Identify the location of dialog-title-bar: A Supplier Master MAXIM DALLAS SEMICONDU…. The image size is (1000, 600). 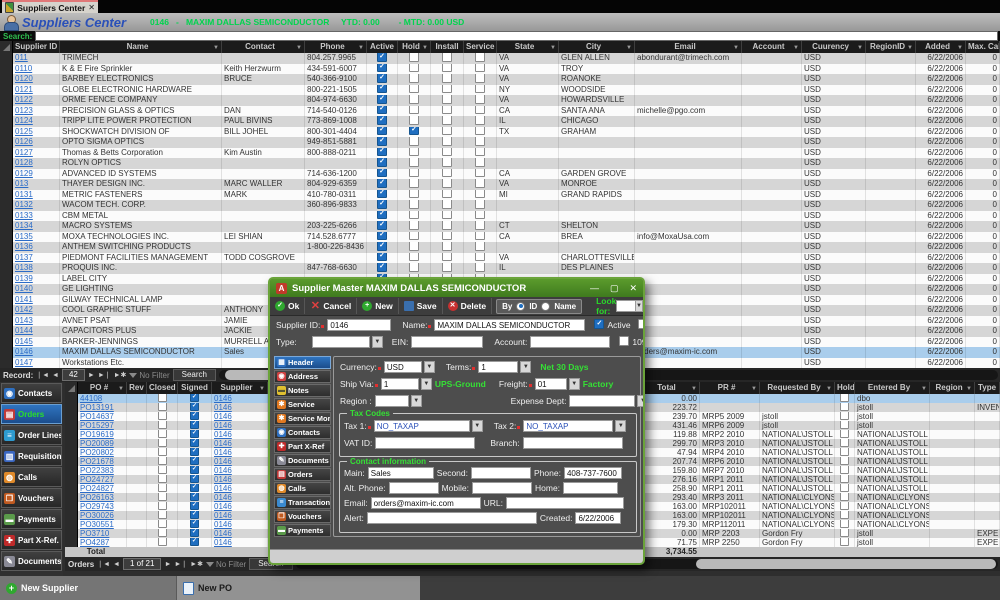
(456, 288).